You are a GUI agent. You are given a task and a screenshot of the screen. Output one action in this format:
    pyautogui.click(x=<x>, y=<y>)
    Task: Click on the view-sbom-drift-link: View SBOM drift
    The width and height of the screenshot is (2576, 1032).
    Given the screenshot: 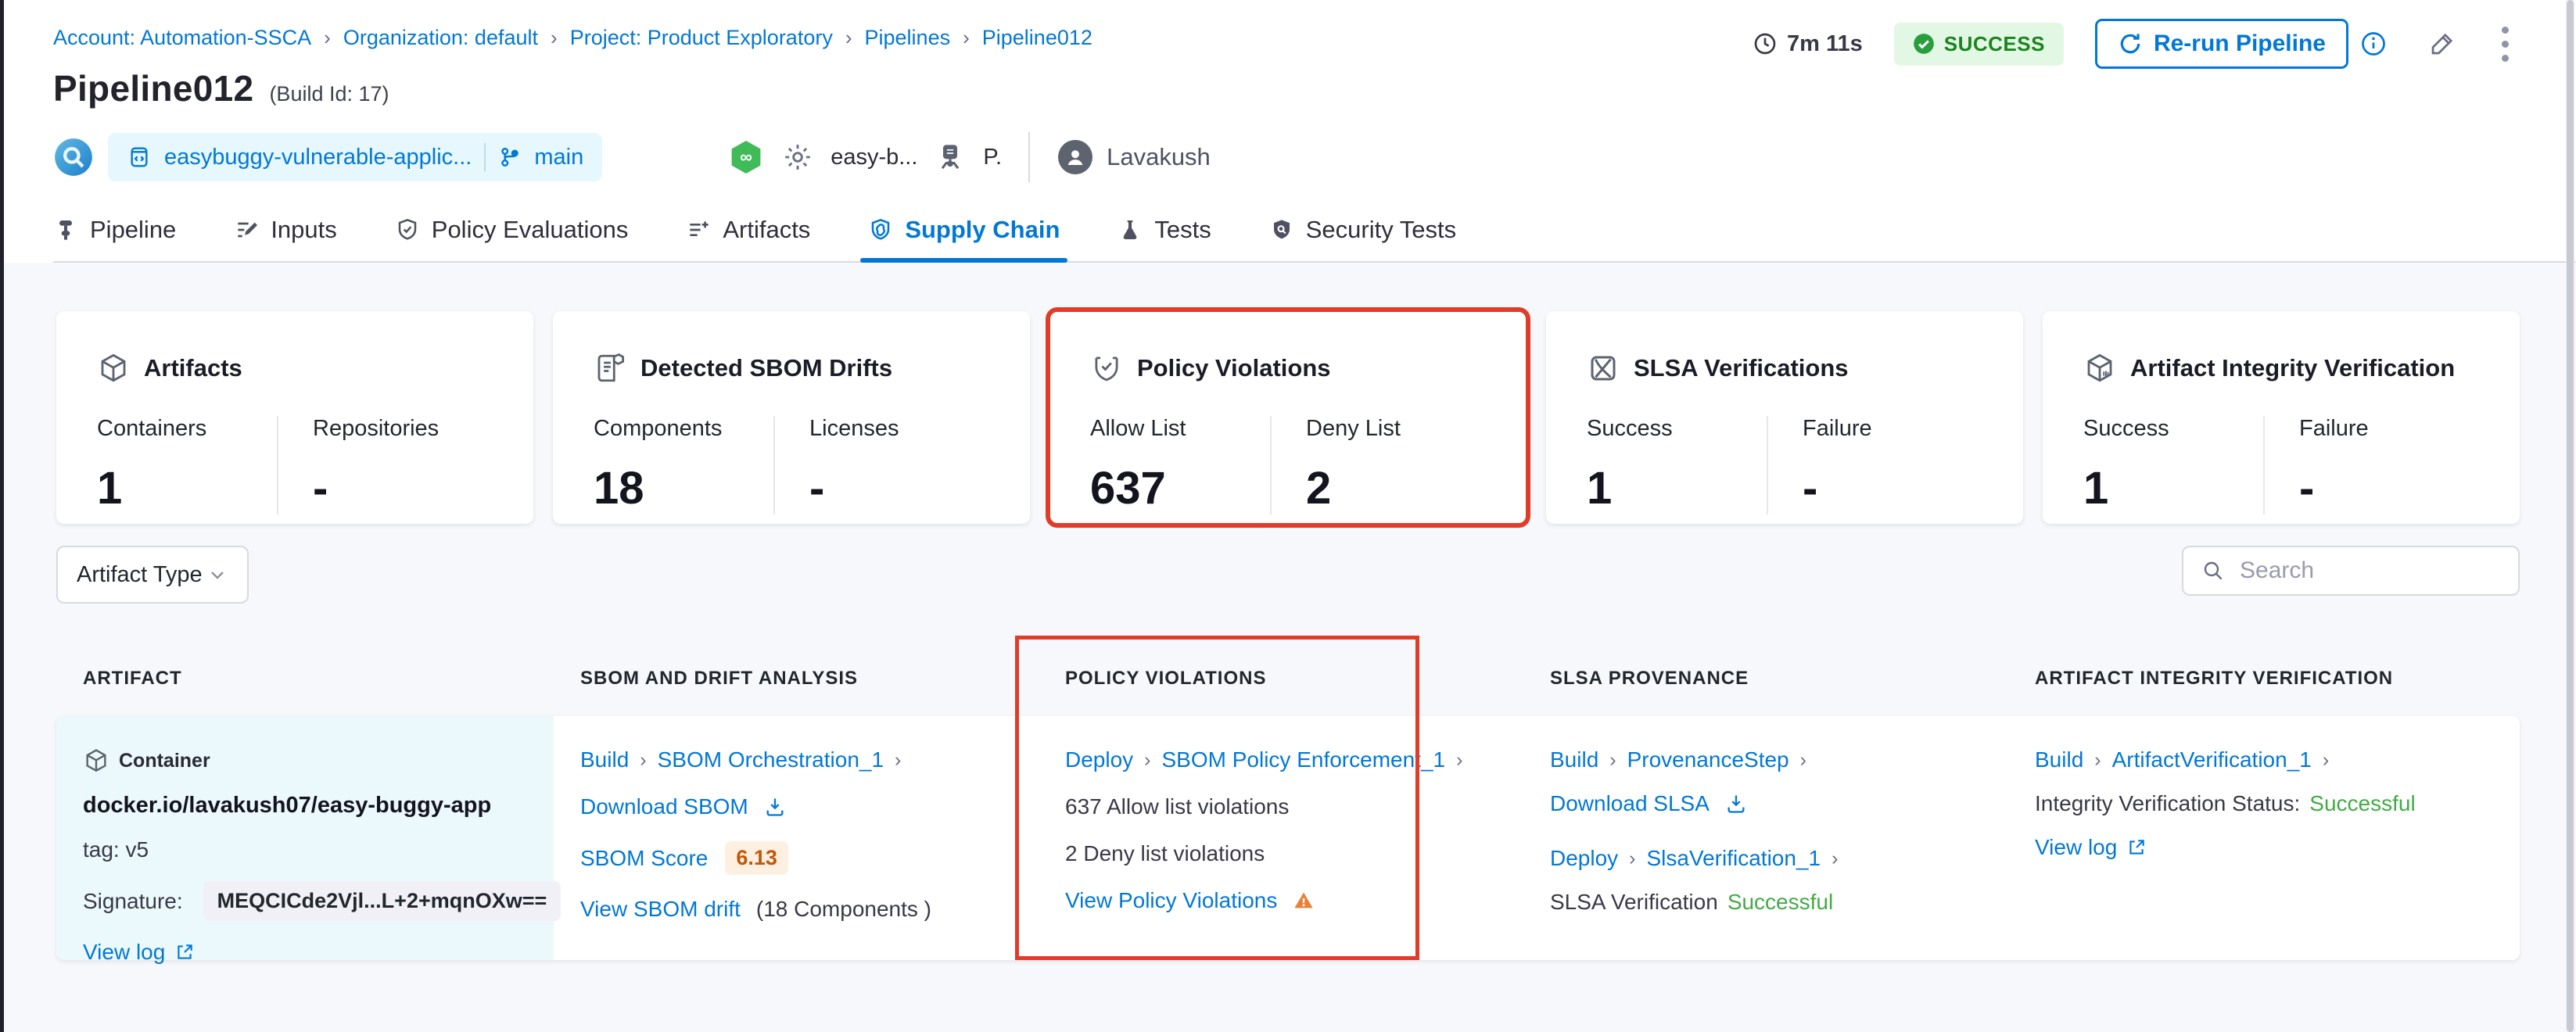 What is the action you would take?
    pyautogui.click(x=660, y=909)
    